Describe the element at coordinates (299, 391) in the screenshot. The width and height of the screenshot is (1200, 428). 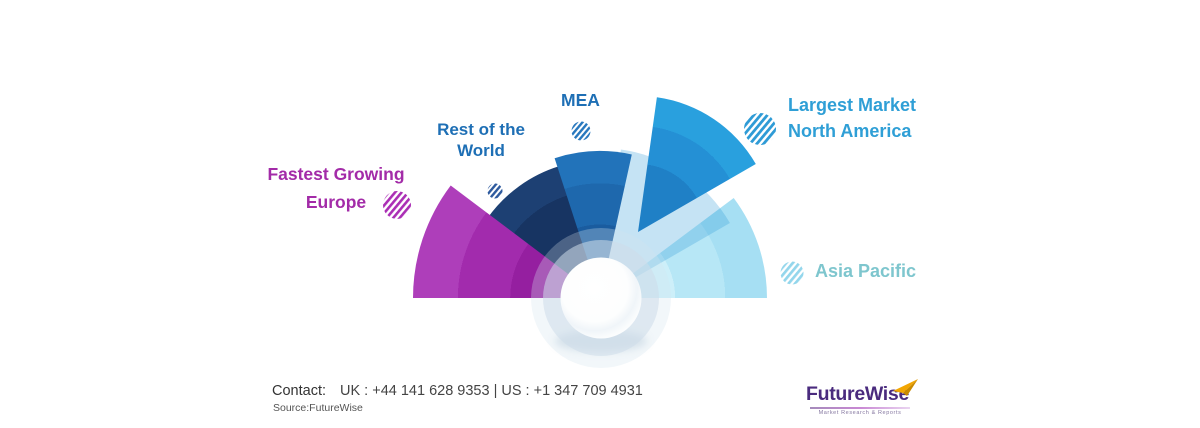
I see `contact-label: Contact:` at that location.